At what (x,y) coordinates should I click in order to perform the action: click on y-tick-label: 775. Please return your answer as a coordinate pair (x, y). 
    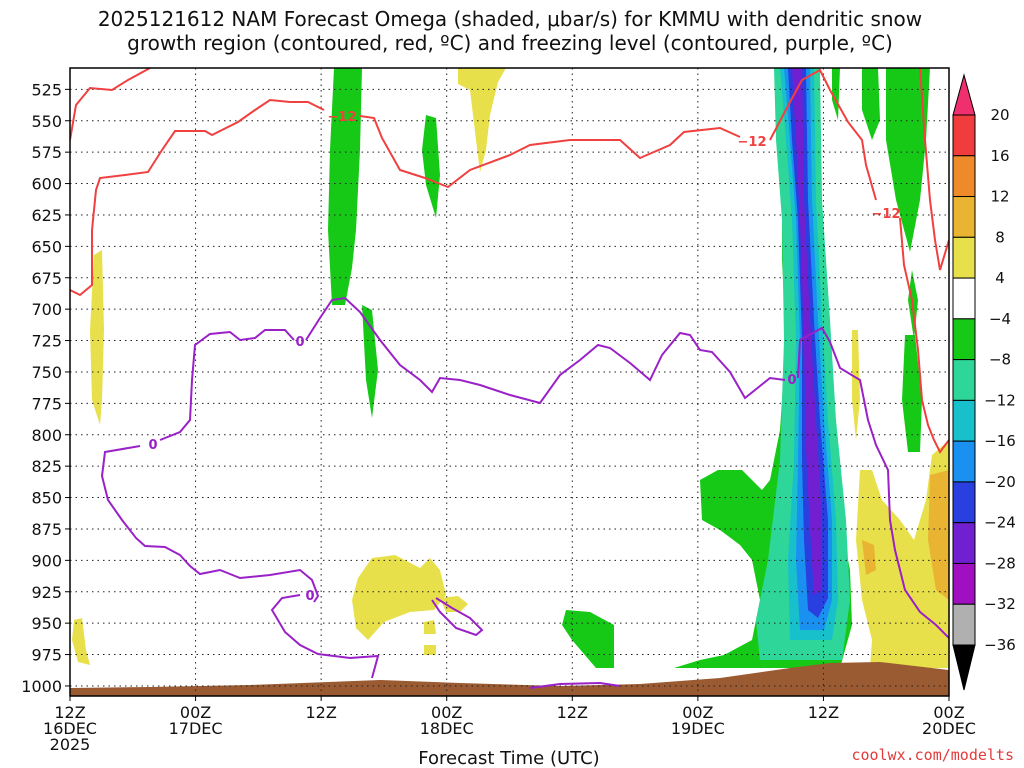
    Looking at the image, I should click on (46, 403).